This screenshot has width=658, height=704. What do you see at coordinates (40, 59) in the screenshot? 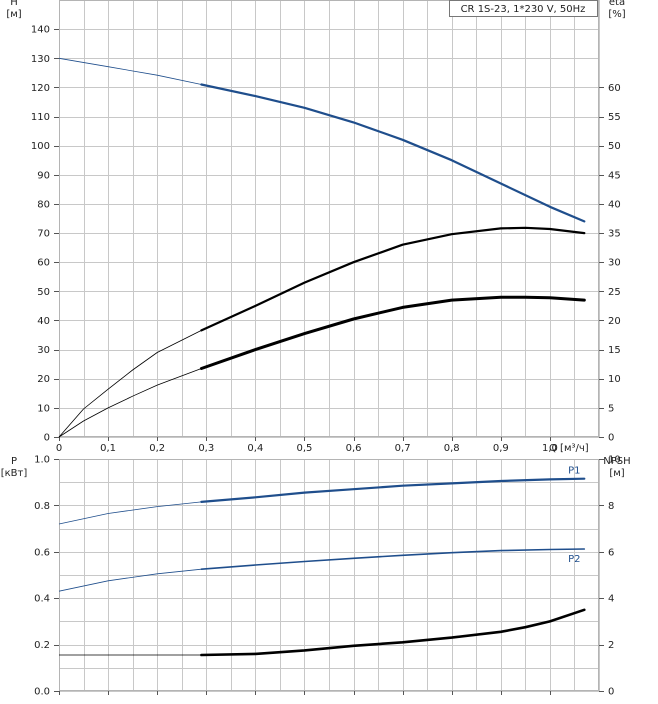
I see `left-tick-label: 130` at bounding box center [40, 59].